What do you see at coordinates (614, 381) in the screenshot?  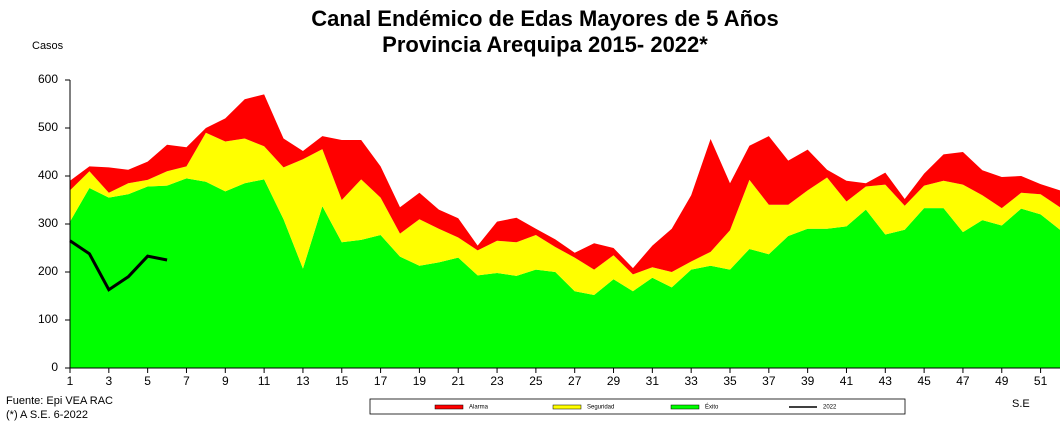 I see `x-tick-label: 29` at bounding box center [614, 381].